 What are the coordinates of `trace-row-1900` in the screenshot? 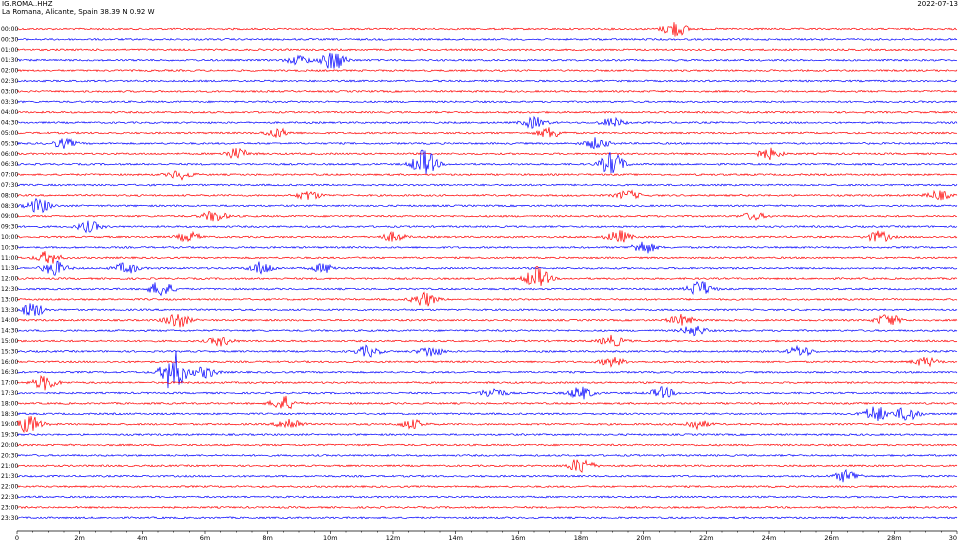 It's located at (487, 425).